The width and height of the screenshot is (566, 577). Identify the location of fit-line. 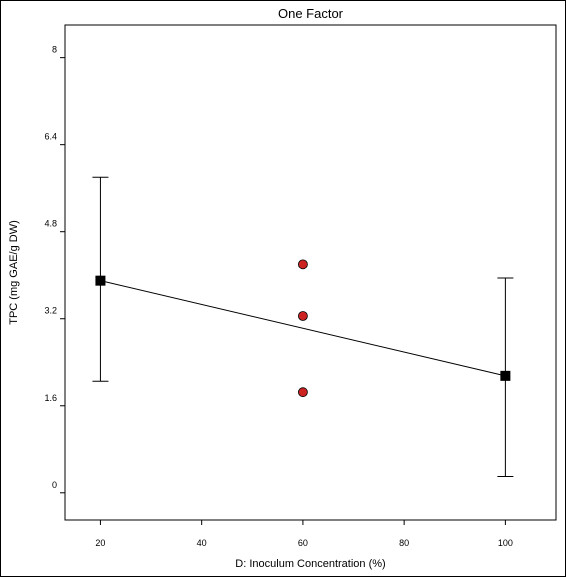
(303, 328).